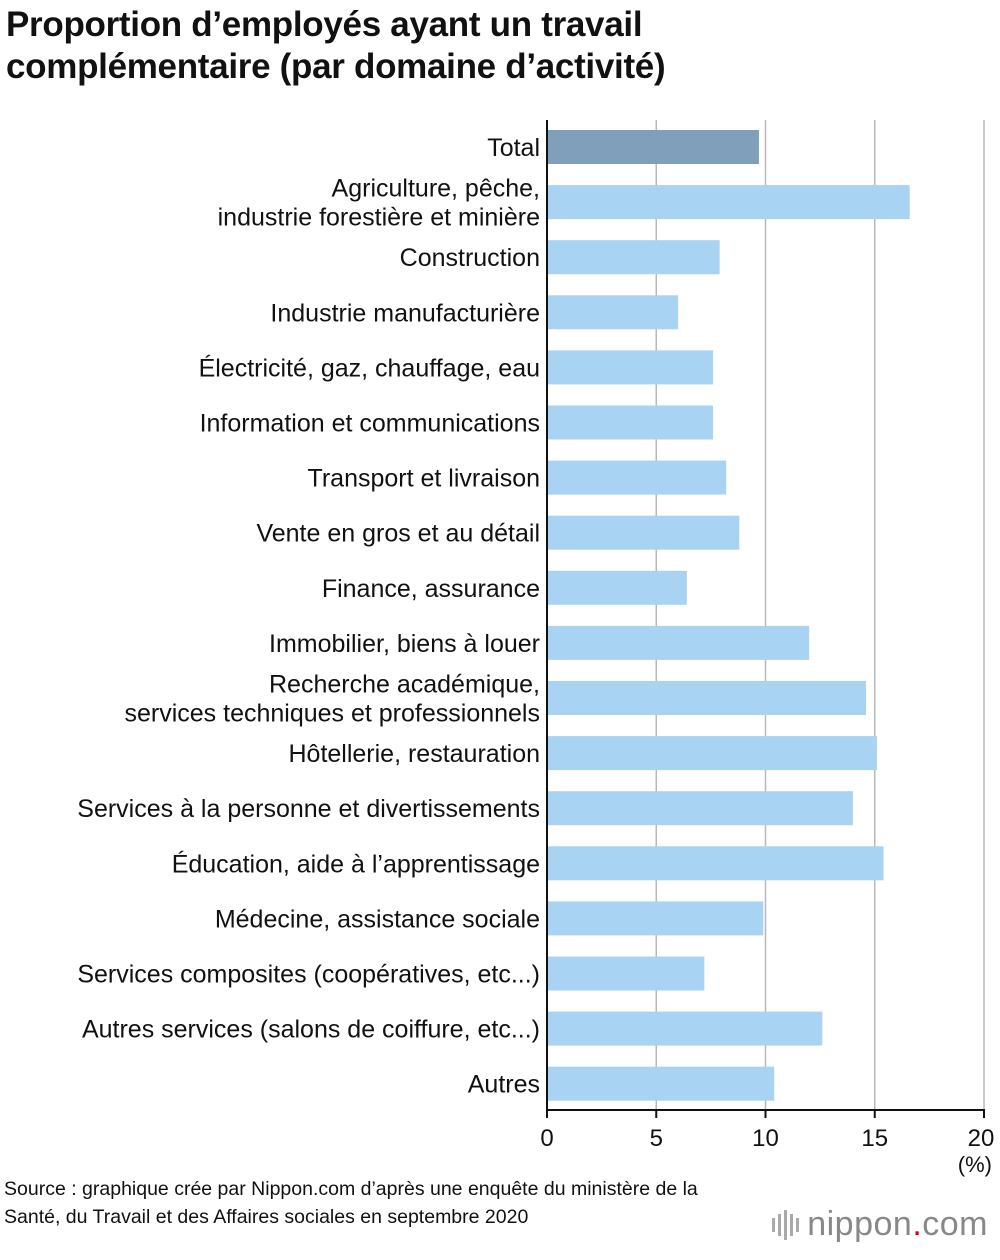 The height and width of the screenshot is (1260, 1000). What do you see at coordinates (656, 1138) in the screenshot?
I see `x-tick-label: 5` at bounding box center [656, 1138].